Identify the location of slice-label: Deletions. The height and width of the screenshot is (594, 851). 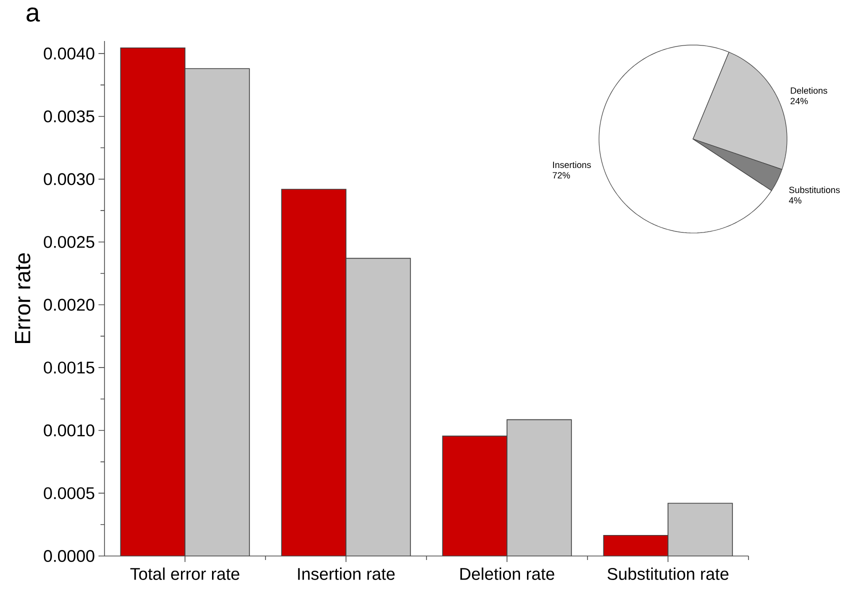
(809, 90).